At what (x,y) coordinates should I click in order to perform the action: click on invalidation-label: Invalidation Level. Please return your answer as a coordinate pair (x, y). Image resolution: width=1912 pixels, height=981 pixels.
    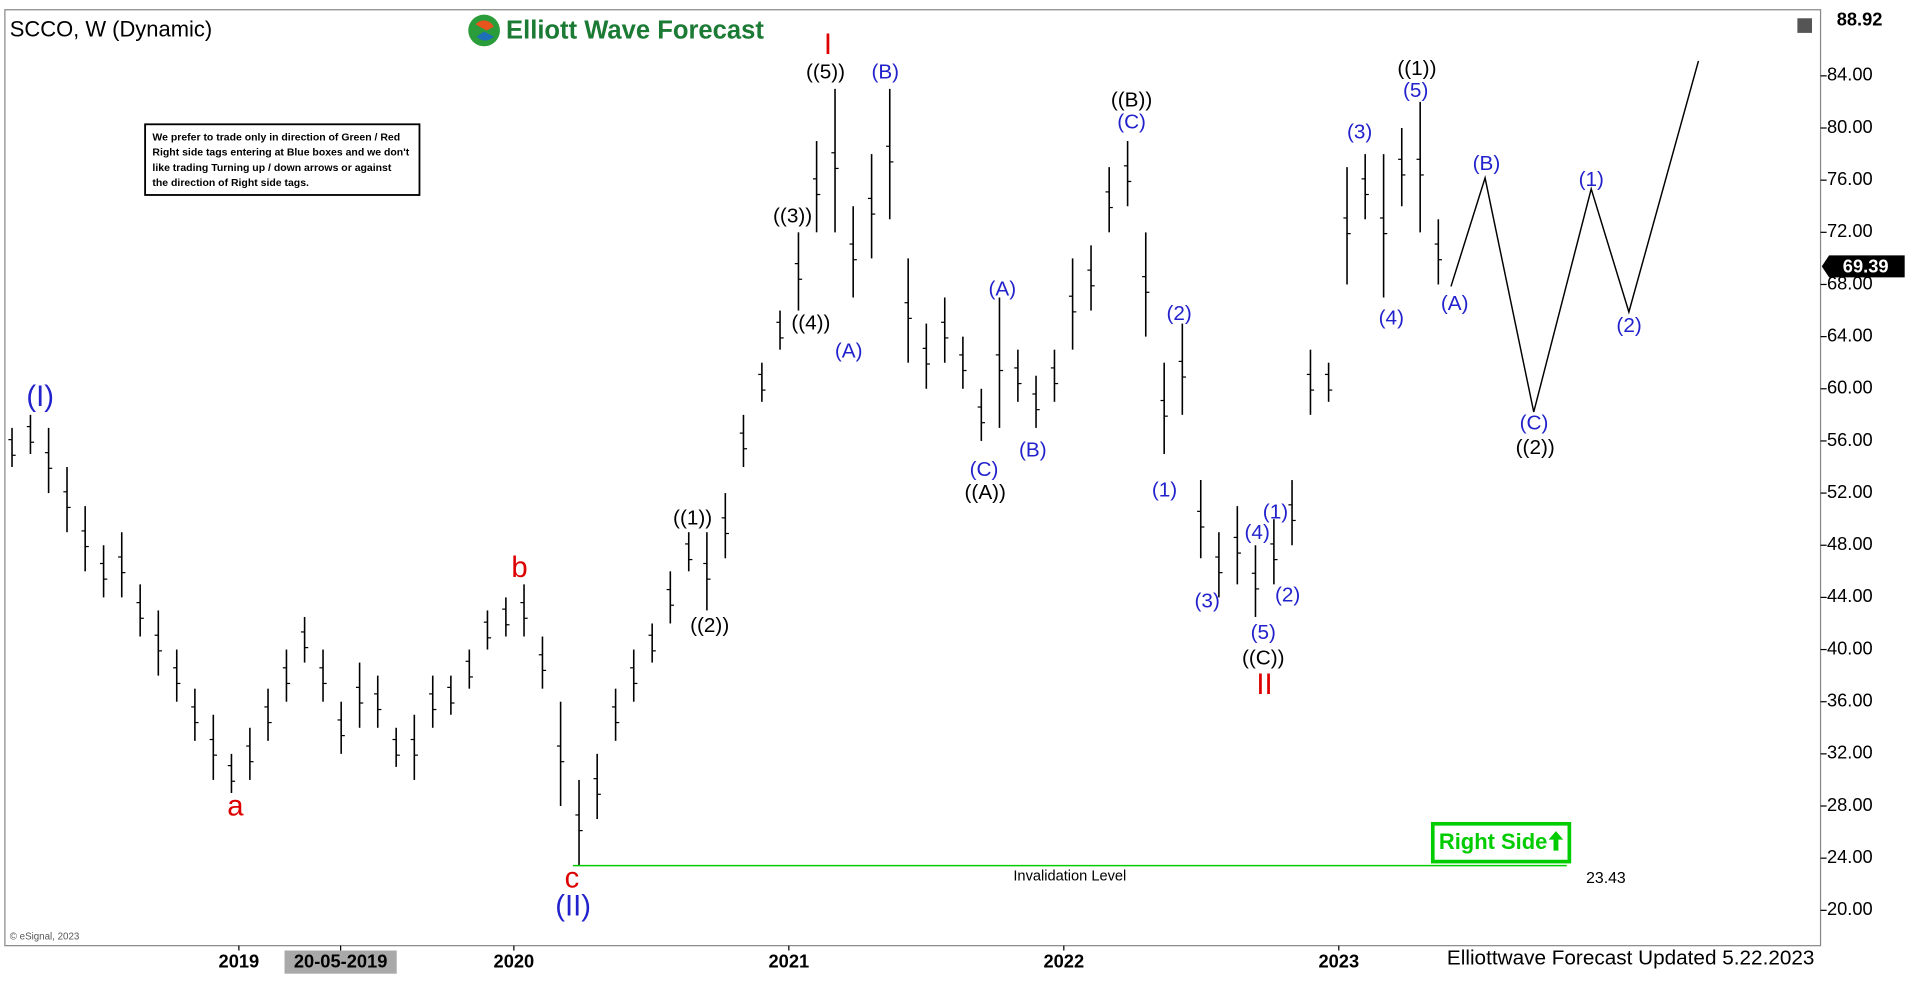
    Looking at the image, I should click on (1069, 876).